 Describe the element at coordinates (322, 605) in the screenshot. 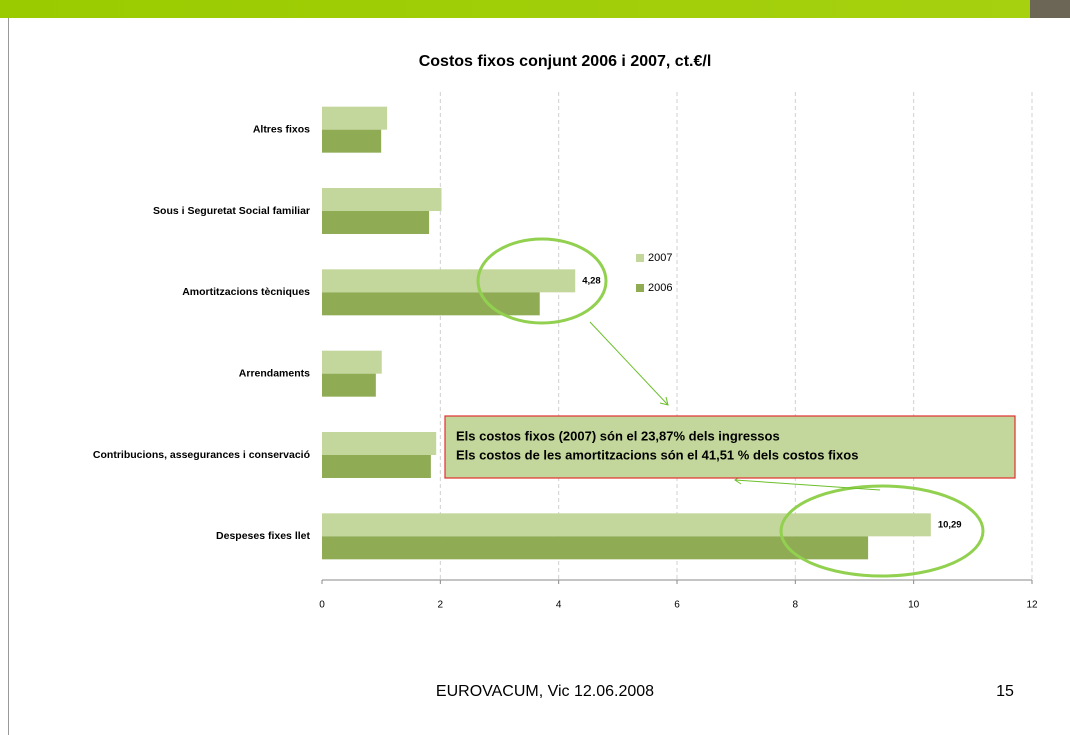

I see `x-tick-label: 0` at that location.